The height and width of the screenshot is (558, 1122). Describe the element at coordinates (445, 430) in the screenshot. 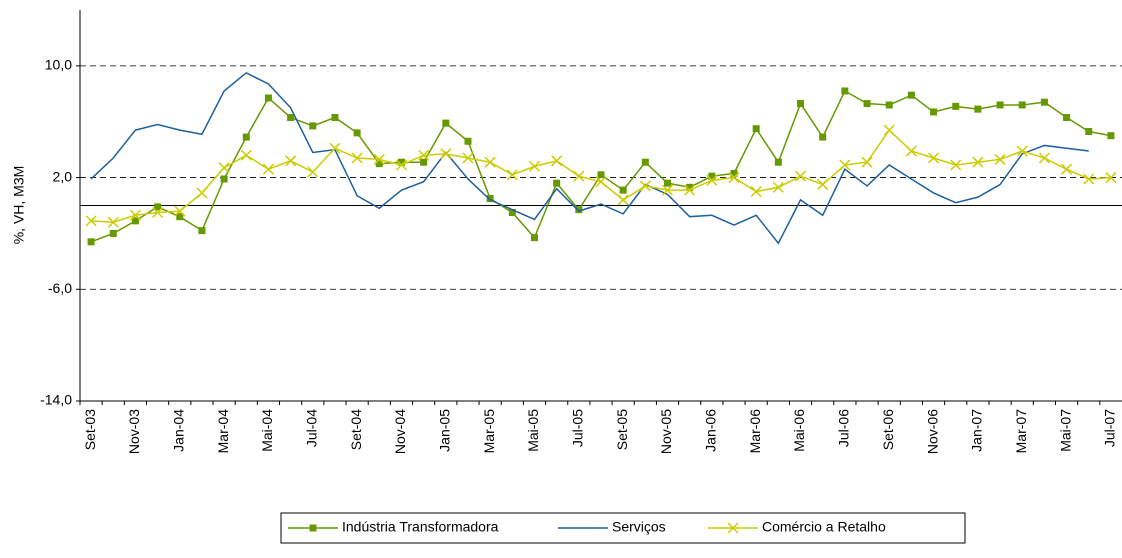

I see `x-tick-label: Jan-05` at that location.